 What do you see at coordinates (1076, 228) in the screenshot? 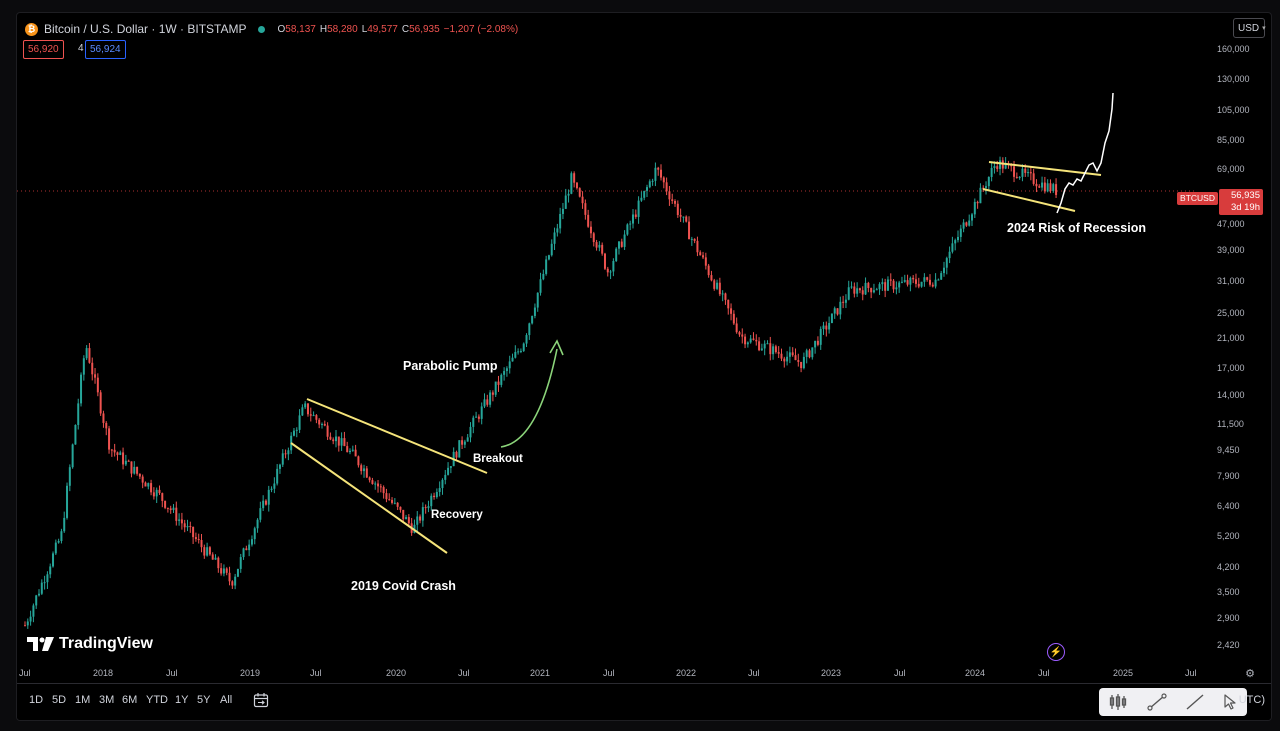
I see `annotation-recession-risk: 2024 Risk of Recession` at bounding box center [1076, 228].